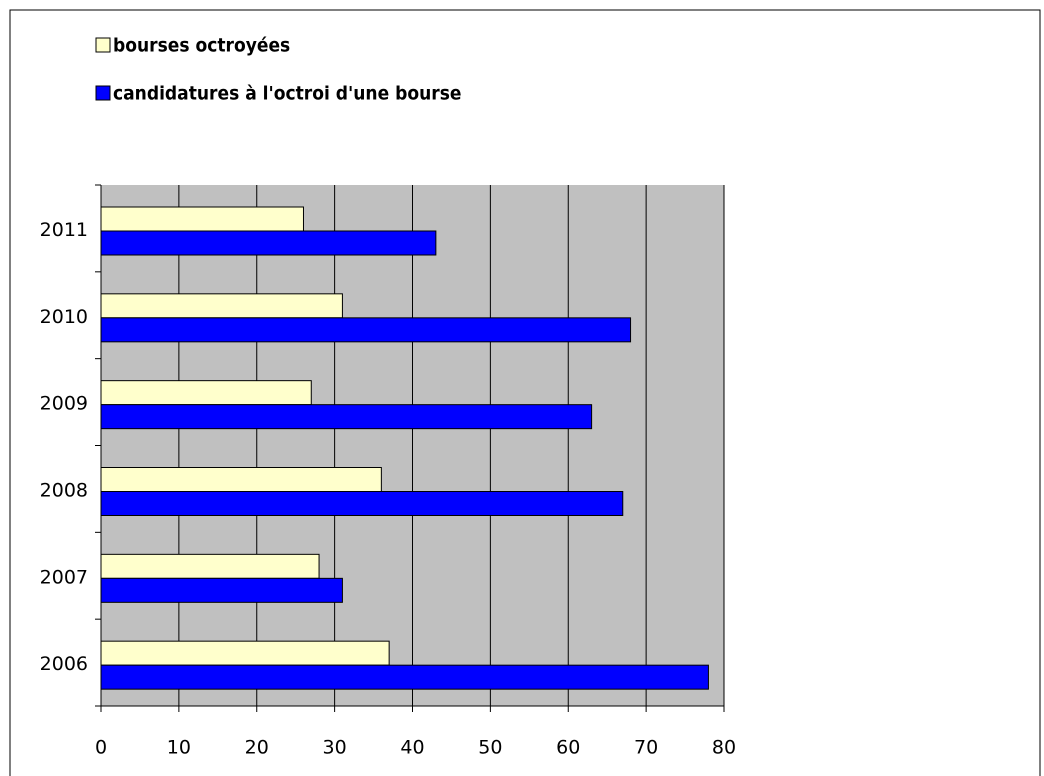  I want to click on x-tick-label: 20, so click(257, 748).